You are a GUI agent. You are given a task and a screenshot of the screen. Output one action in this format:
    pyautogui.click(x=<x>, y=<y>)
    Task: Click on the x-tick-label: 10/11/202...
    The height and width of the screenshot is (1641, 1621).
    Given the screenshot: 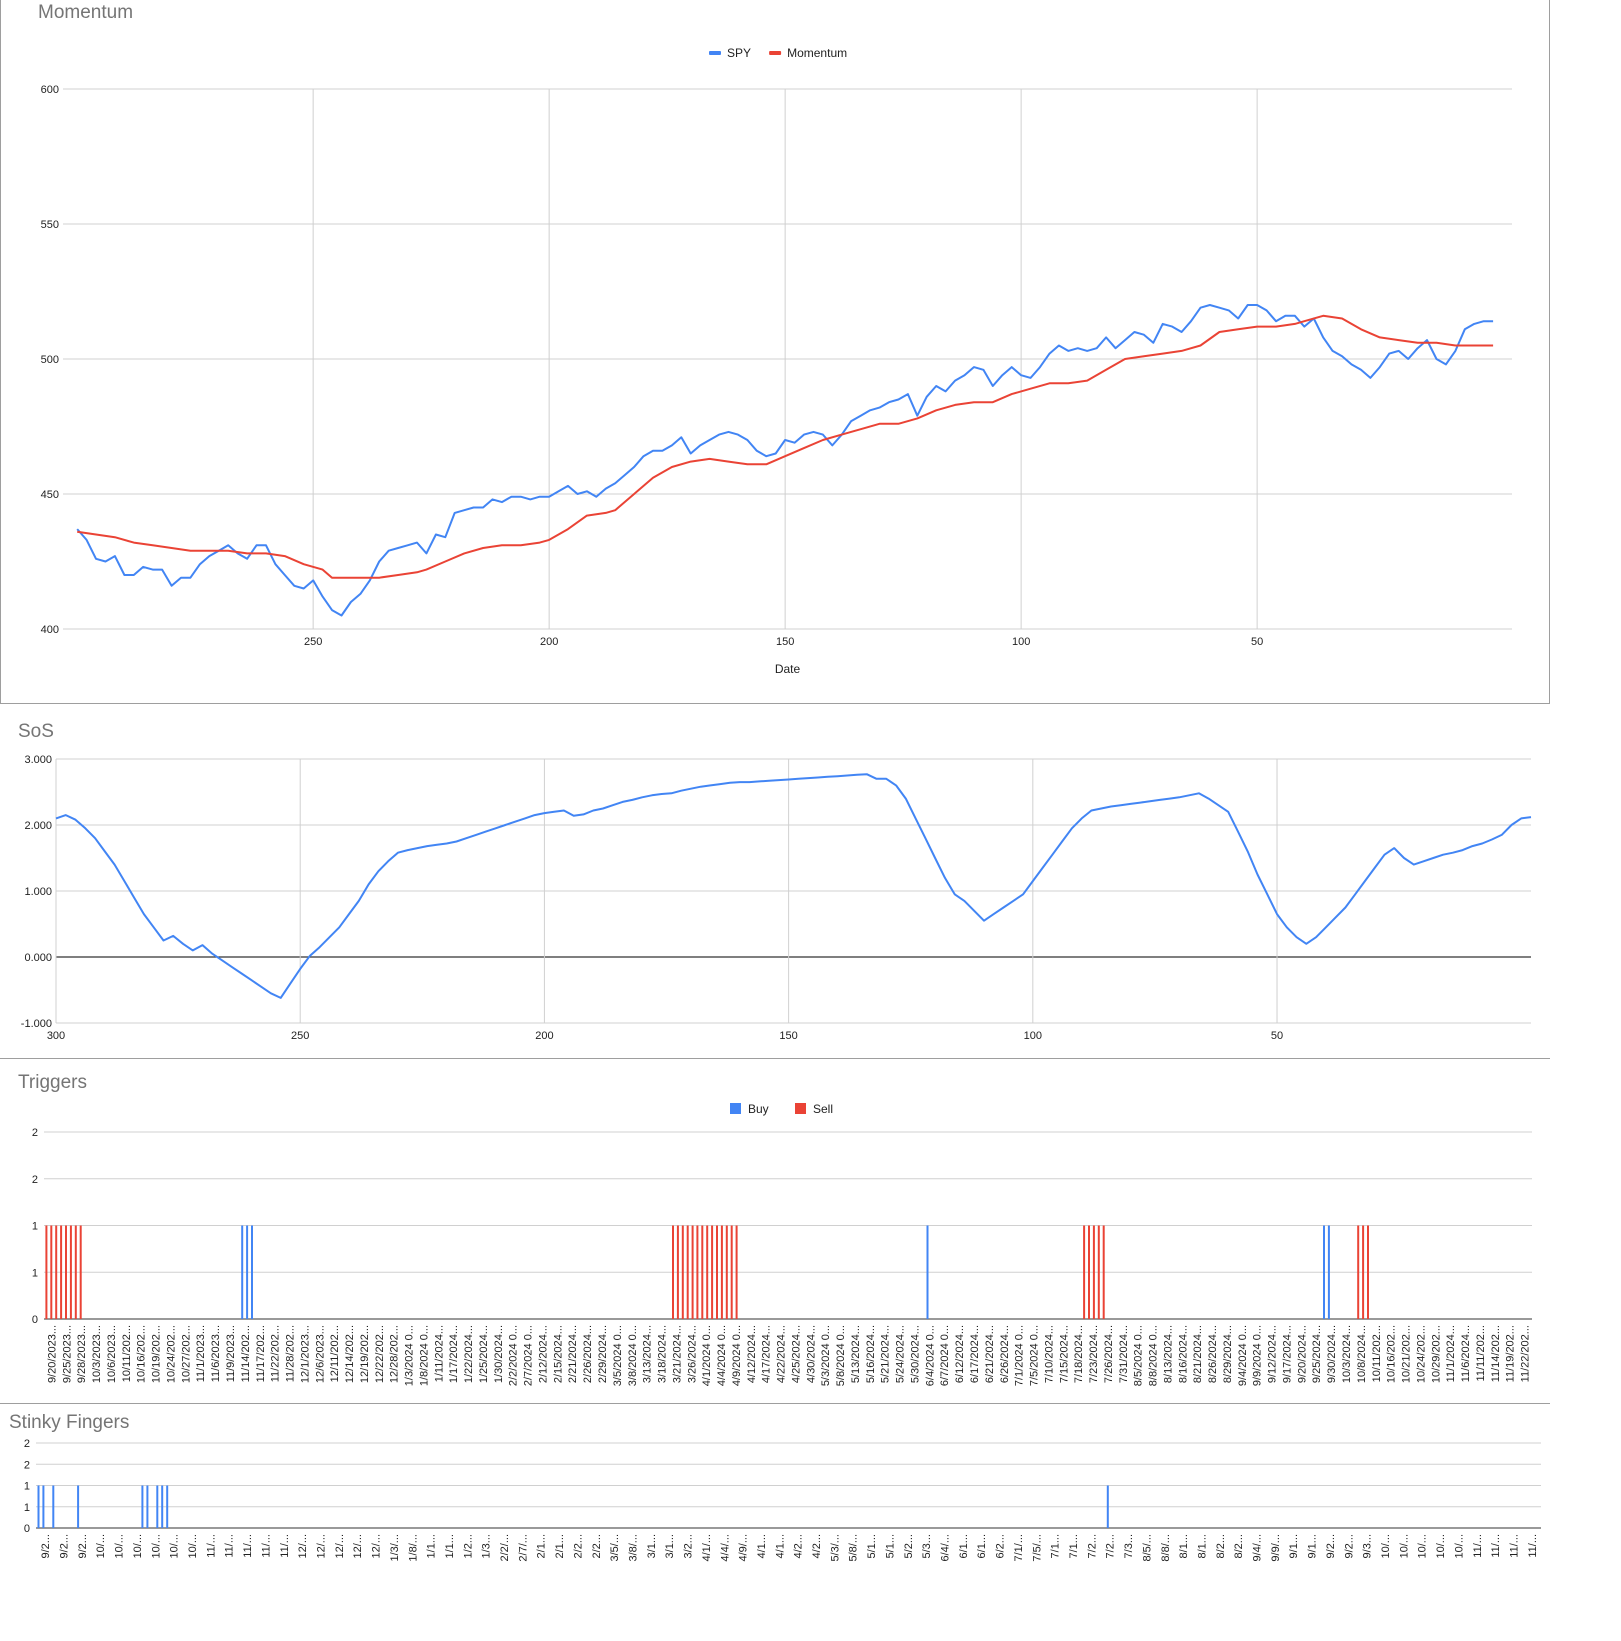 What is the action you would take?
    pyautogui.click(x=1377, y=1353)
    